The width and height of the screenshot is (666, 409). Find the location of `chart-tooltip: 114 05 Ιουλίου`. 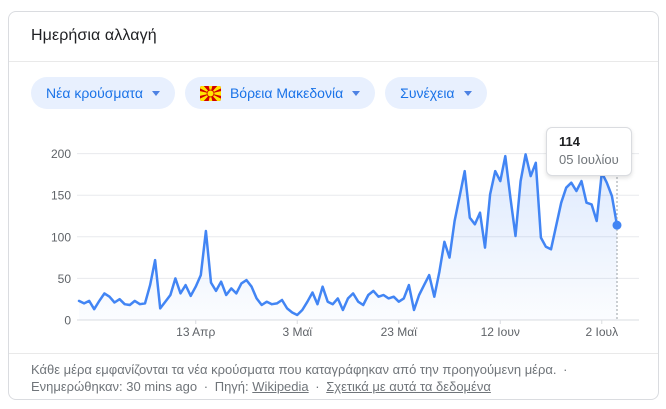

chart-tooltip: 114 05 Ιουλίου is located at coordinates (589, 151).